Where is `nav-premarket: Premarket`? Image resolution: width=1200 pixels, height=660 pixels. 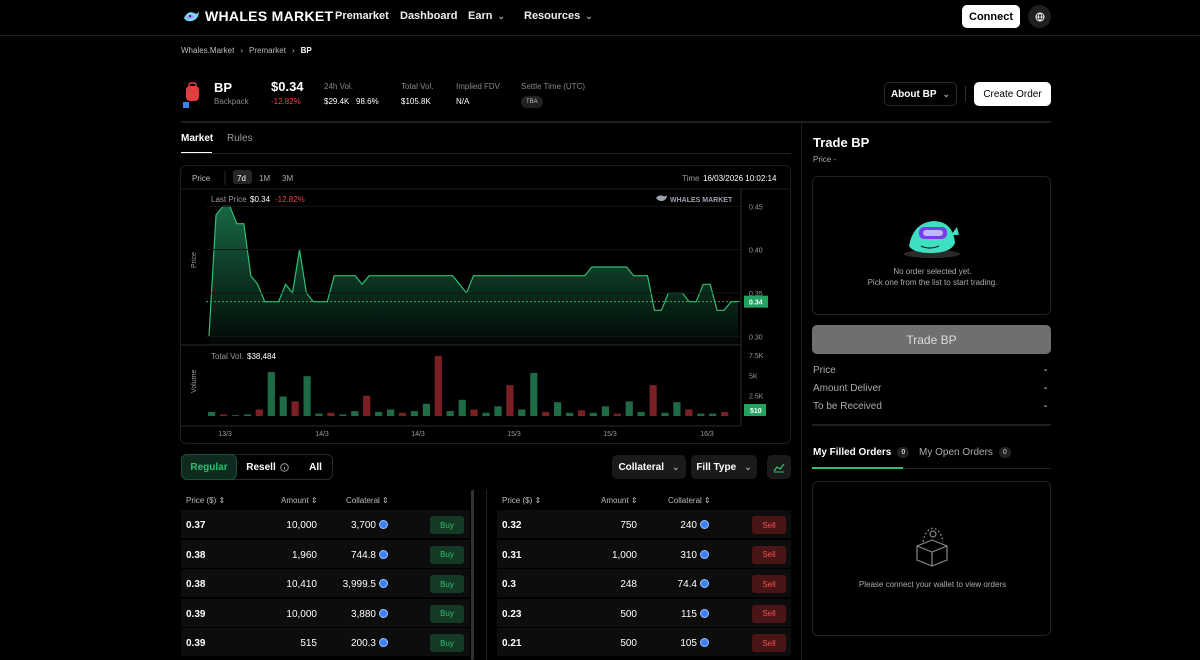
nav-premarket: Premarket is located at coordinates (362, 16).